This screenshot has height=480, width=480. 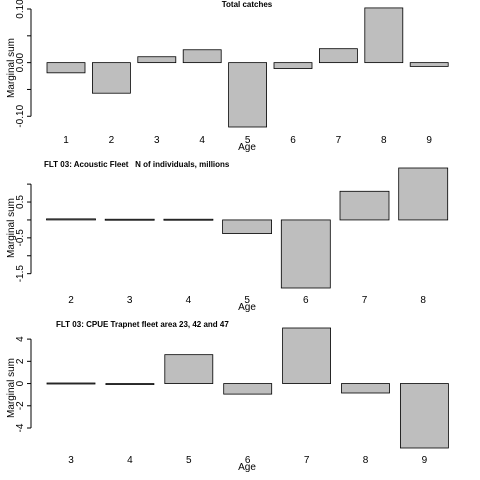 What do you see at coordinates (247, 4) in the screenshot?
I see `panel-title: Total catches` at bounding box center [247, 4].